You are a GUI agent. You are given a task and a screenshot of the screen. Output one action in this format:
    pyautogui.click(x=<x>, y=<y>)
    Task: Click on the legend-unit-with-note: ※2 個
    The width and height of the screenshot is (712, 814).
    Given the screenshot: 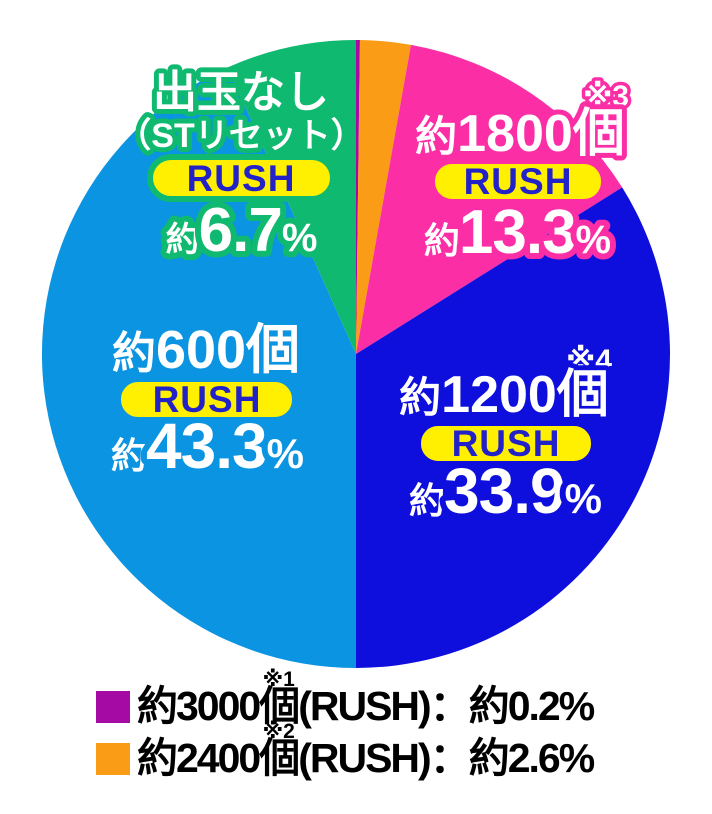 What is the action you would take?
    pyautogui.click(x=279, y=751)
    